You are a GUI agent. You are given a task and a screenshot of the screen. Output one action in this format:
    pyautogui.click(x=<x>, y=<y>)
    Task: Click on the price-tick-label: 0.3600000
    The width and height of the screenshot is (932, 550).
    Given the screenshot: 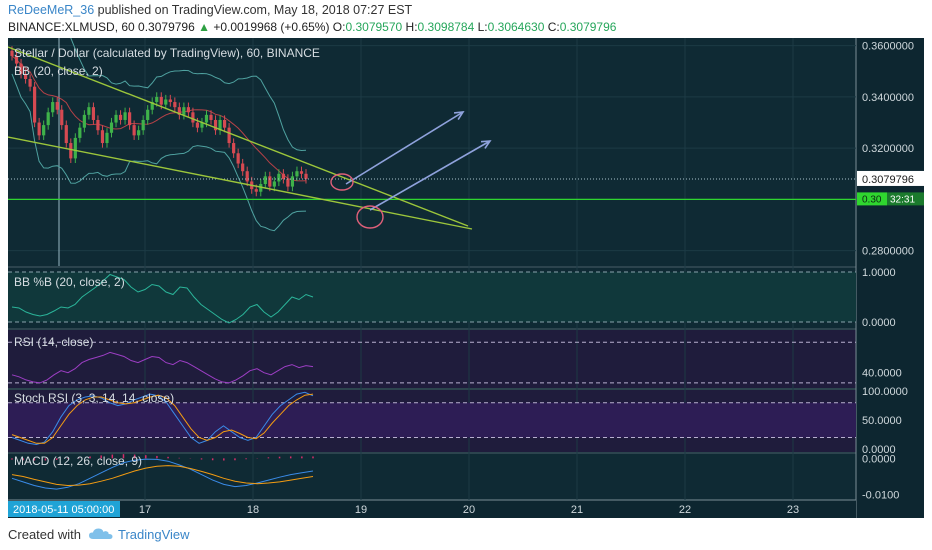 What is the action you would take?
    pyautogui.click(x=888, y=47)
    